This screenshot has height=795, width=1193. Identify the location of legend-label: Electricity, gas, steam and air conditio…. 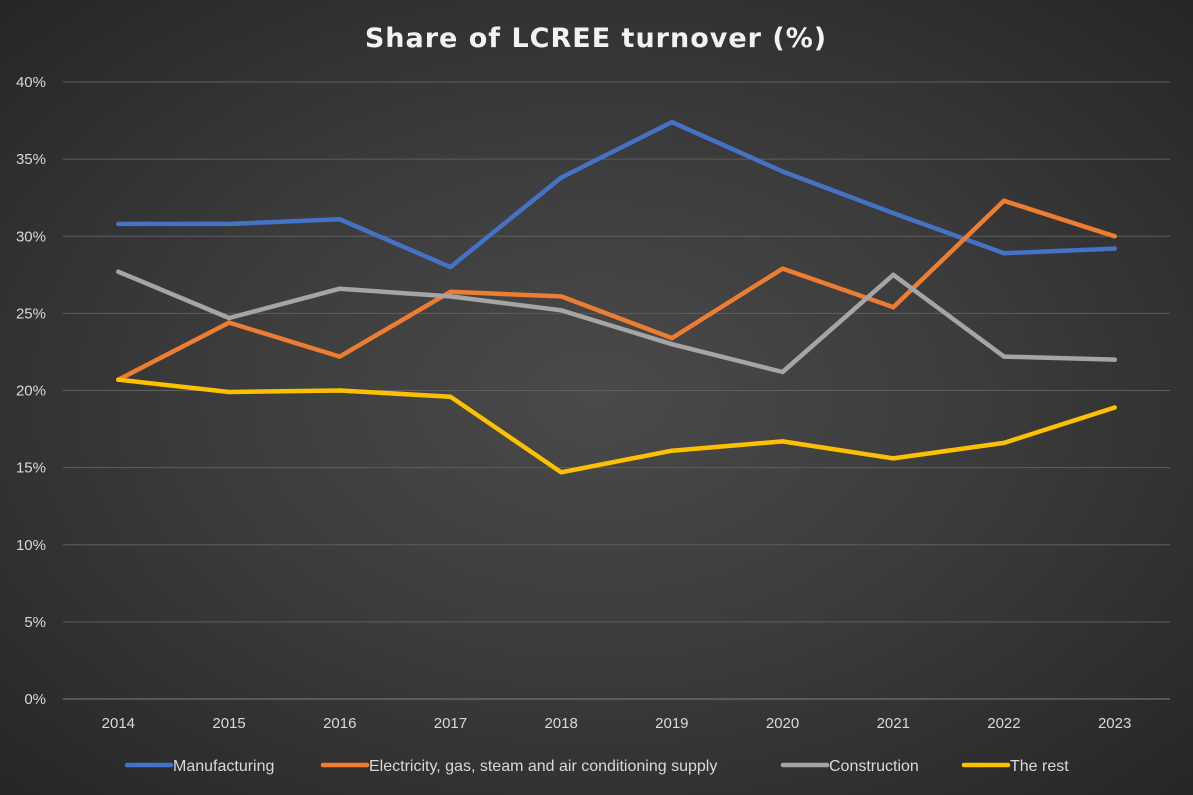
(543, 766).